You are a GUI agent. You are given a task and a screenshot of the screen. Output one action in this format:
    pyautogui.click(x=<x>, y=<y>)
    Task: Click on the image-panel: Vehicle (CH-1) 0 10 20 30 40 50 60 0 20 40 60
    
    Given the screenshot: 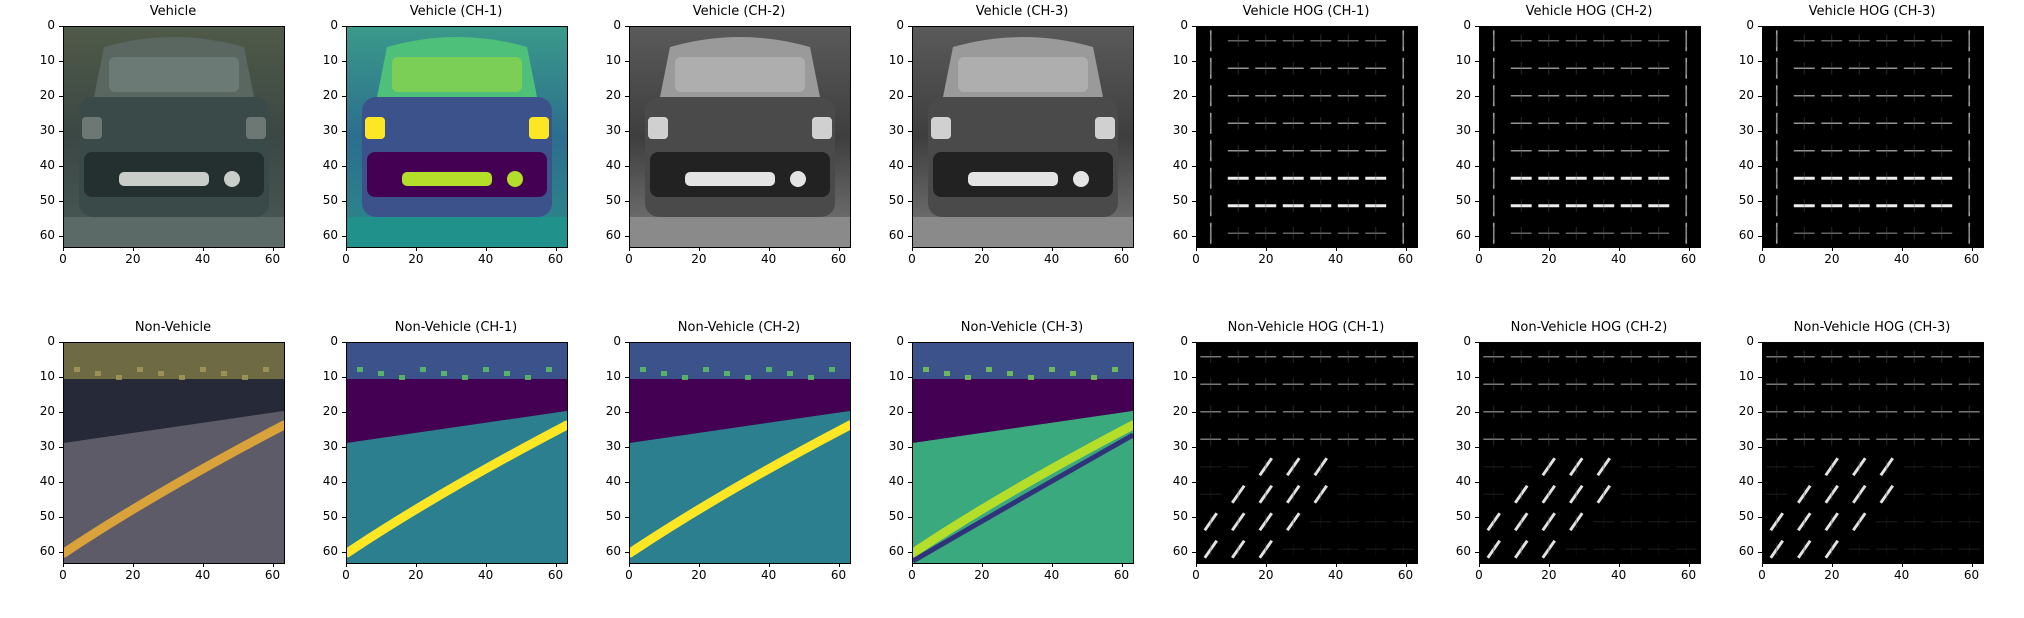 What is the action you would take?
    pyautogui.click(x=446, y=142)
    